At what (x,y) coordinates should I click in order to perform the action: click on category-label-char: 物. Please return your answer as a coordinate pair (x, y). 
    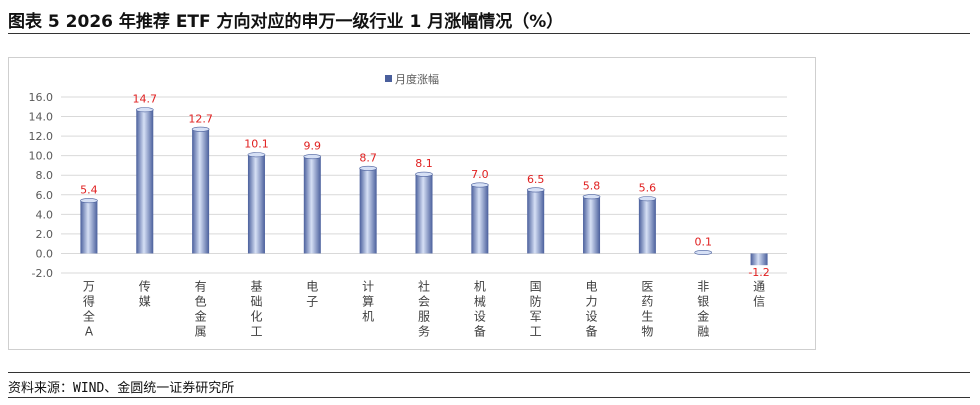
    Looking at the image, I should click on (647, 331).